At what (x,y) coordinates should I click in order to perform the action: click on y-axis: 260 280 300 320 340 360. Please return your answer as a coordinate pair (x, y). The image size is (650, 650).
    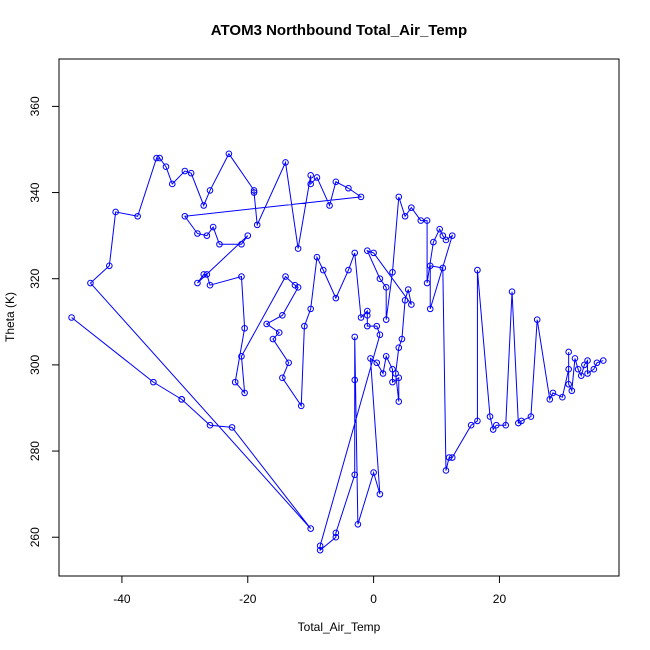
    Looking at the image, I should click on (44, 321).